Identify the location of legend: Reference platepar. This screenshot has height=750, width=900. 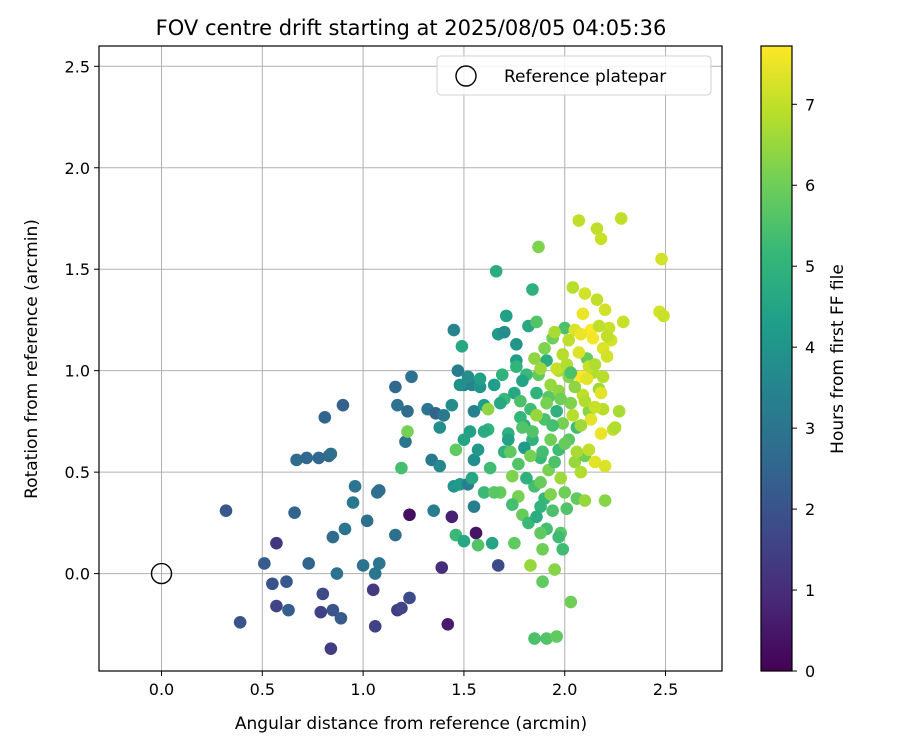
(574, 75).